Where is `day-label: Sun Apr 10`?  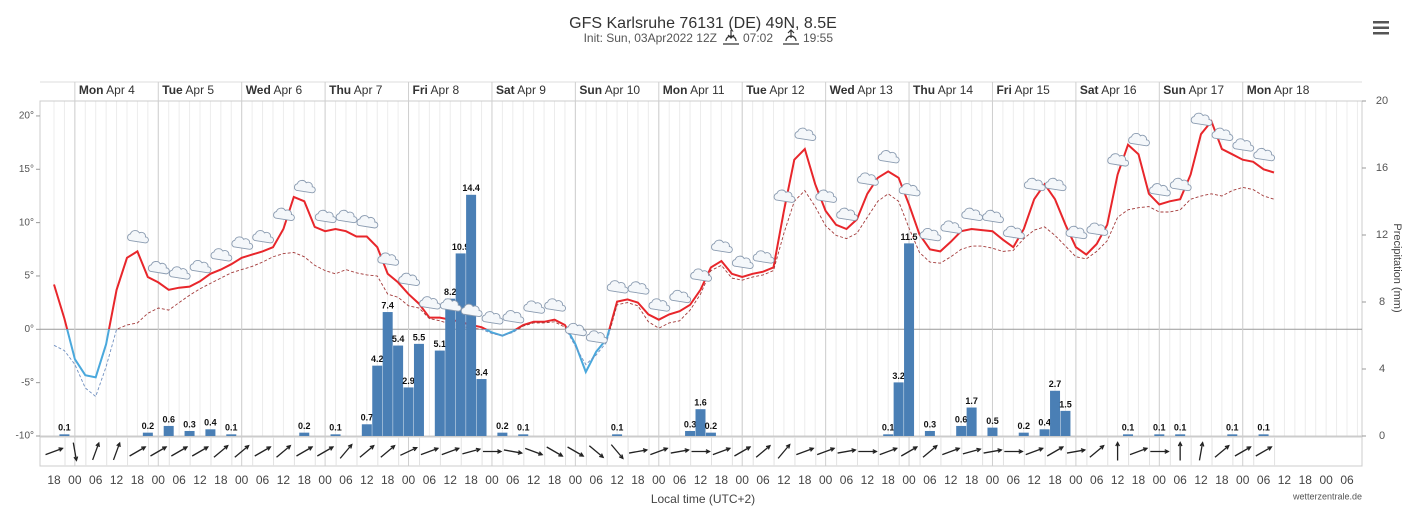 day-label: Sun Apr 10 is located at coordinates (609, 90).